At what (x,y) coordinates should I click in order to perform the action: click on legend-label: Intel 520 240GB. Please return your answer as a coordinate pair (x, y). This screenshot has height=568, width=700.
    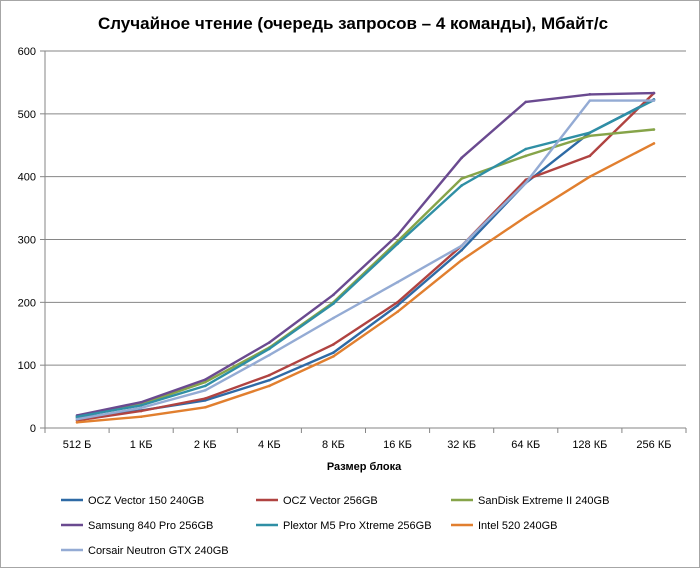
    Looking at the image, I should click on (518, 526).